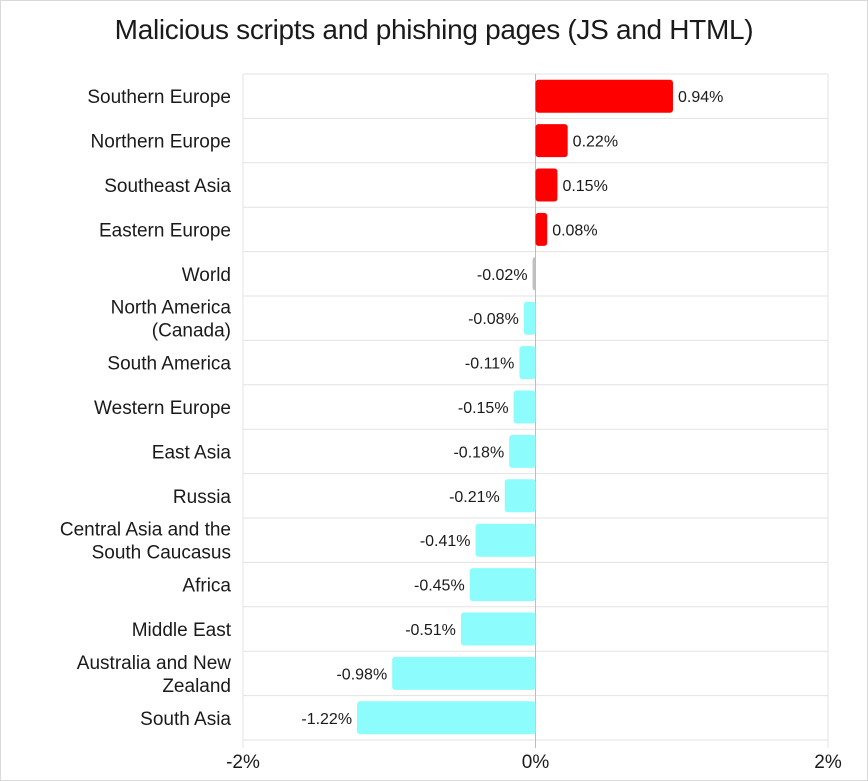  What do you see at coordinates (182, 630) in the screenshot?
I see `category-label: Middle East` at bounding box center [182, 630].